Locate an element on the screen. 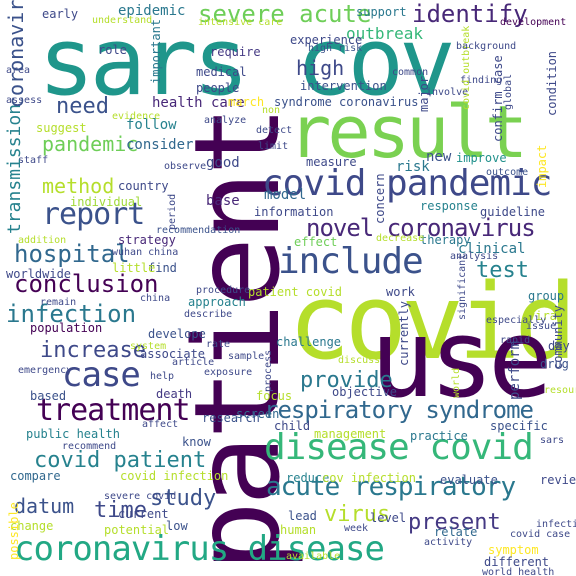 This screenshot has width=576, height=576. word: improve is located at coordinates (481, 158).